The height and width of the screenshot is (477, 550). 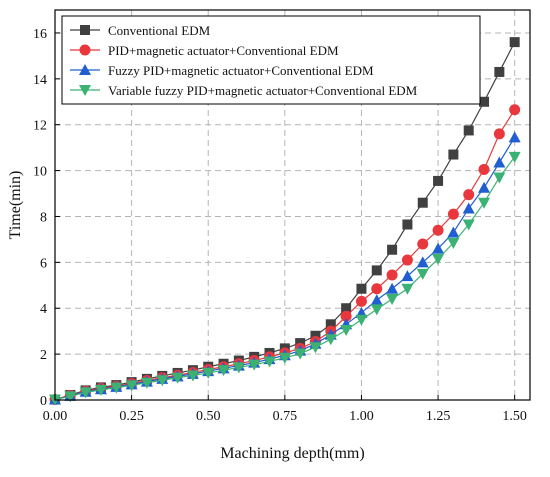 What do you see at coordinates (43, 263) in the screenshot?
I see `y-tick-label: 6` at bounding box center [43, 263].